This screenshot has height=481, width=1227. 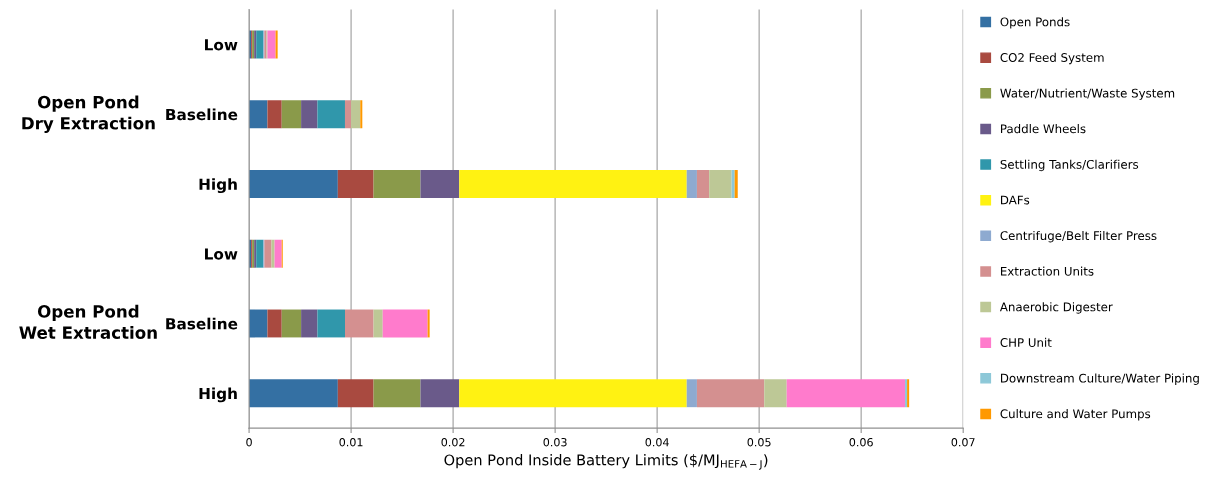 What do you see at coordinates (1035, 23) in the screenshot?
I see `legend-label: Open Ponds` at bounding box center [1035, 23].